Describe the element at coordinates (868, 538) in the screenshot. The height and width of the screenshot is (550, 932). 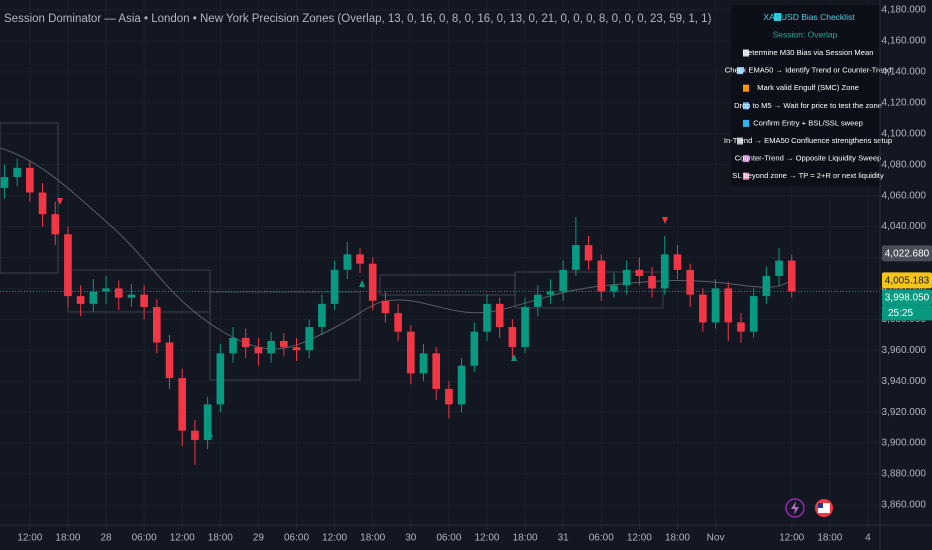
I see `x-tick-label: 4` at that location.